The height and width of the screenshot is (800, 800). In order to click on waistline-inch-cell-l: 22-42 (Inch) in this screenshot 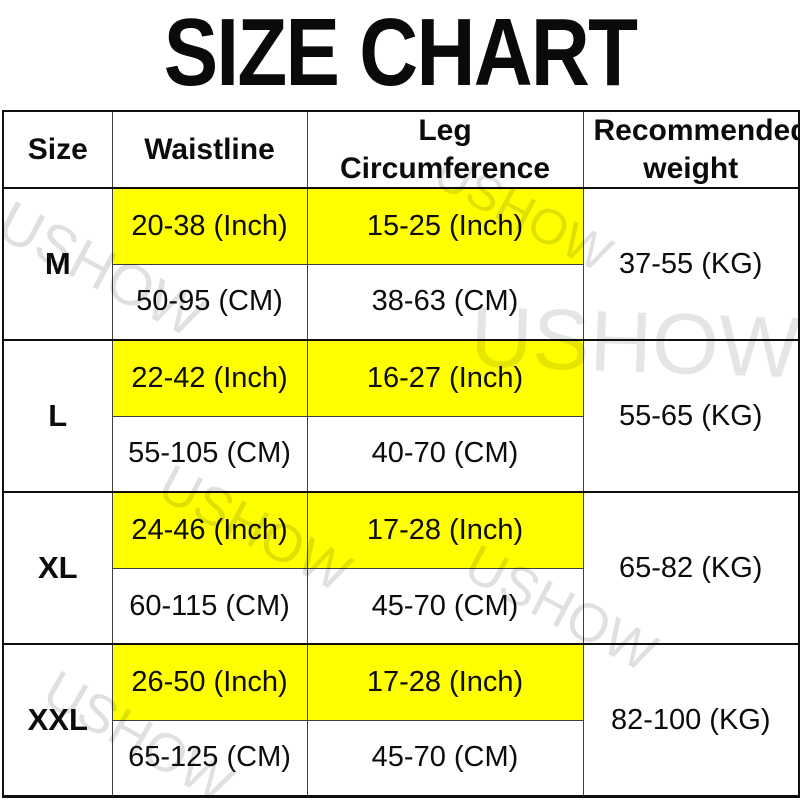, I will do `click(209, 378)`.